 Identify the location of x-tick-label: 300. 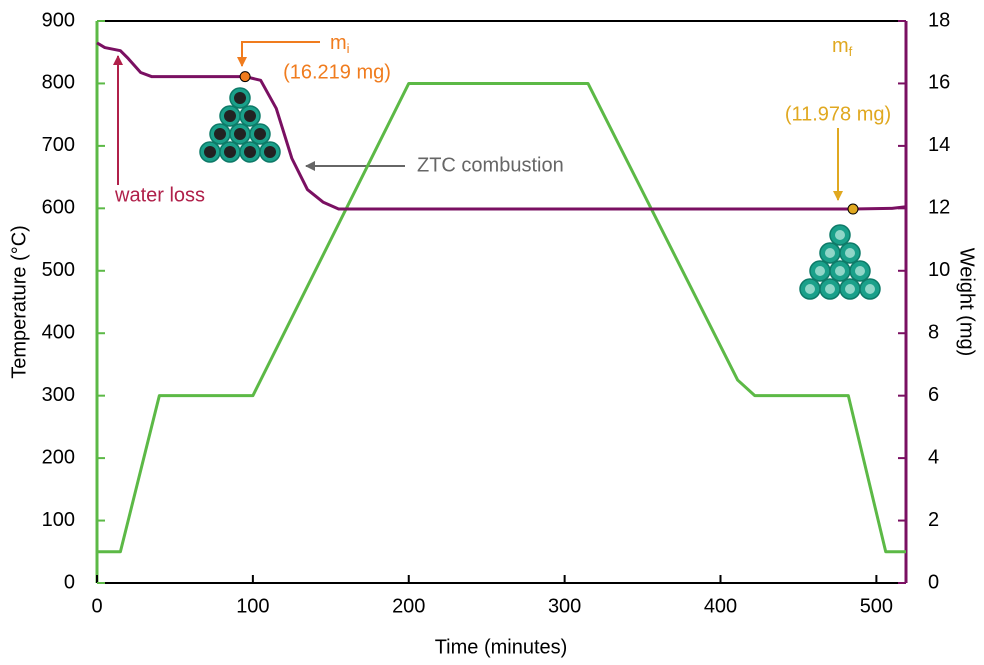
(564, 606).